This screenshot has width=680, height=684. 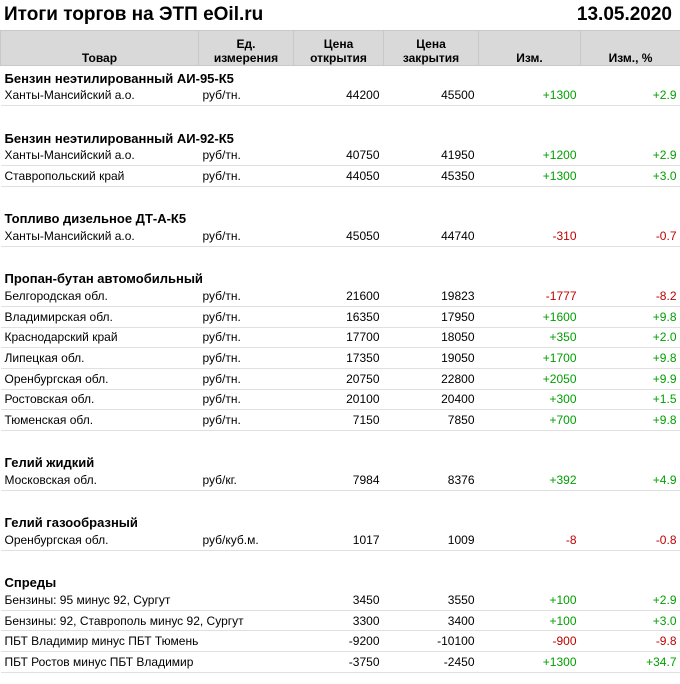 What do you see at coordinates (95, 219) in the screenshot?
I see `section-title: Топливо дизельное ДТ-А-К5` at bounding box center [95, 219].